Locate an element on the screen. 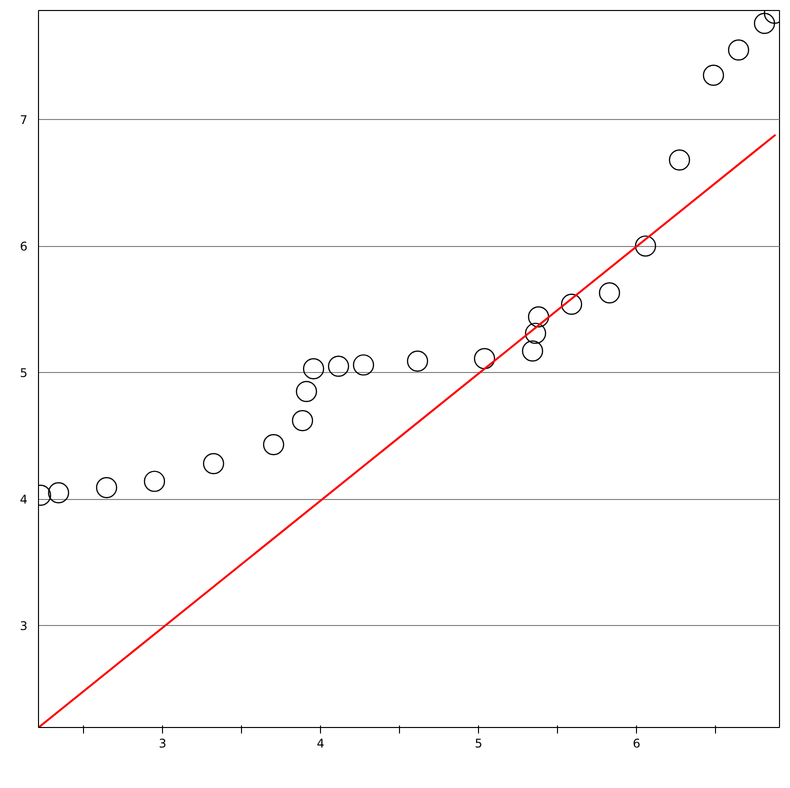  x-tick-label: 5 is located at coordinates (478, 743).